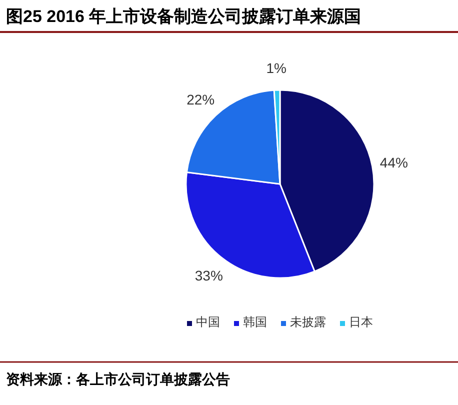 The width and height of the screenshot is (458, 405). Describe the element at coordinates (361, 322) in the screenshot. I see `legend-label: 日本` at that location.